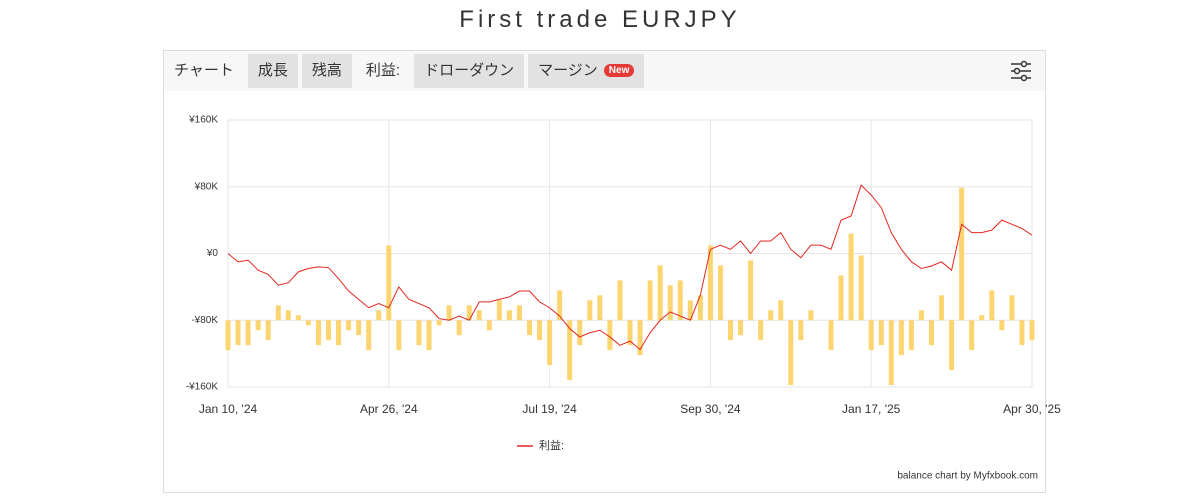 This screenshot has height=500, width=1200. I want to click on tab: 成長, so click(272, 71).